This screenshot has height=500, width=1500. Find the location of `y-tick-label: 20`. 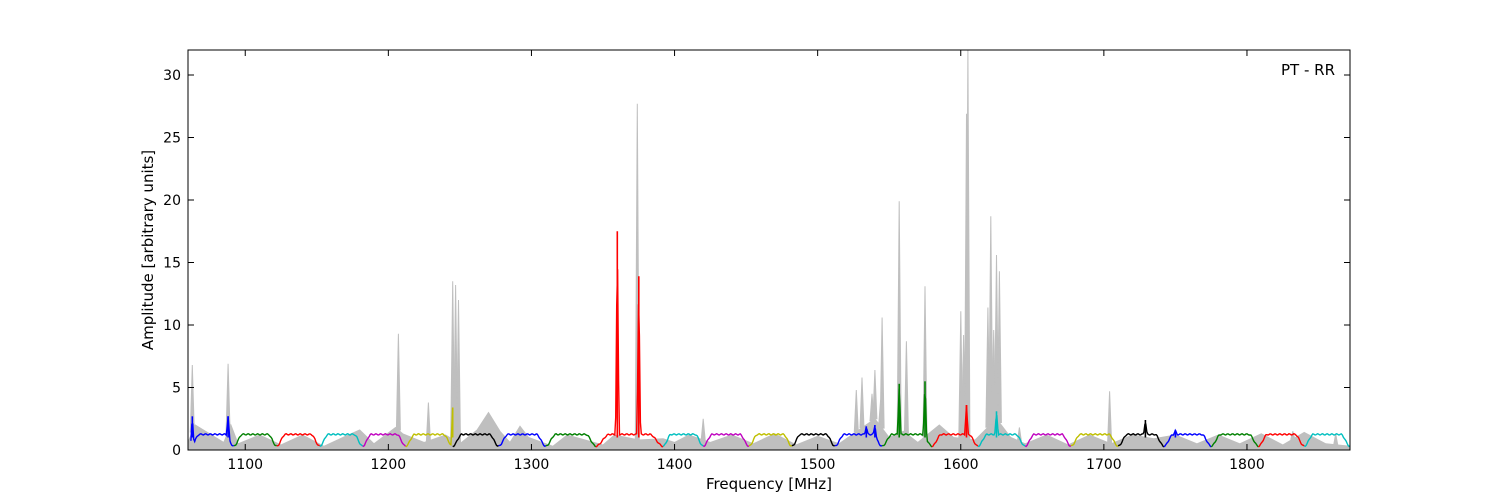

y-tick-label: 20 is located at coordinates (172, 201).